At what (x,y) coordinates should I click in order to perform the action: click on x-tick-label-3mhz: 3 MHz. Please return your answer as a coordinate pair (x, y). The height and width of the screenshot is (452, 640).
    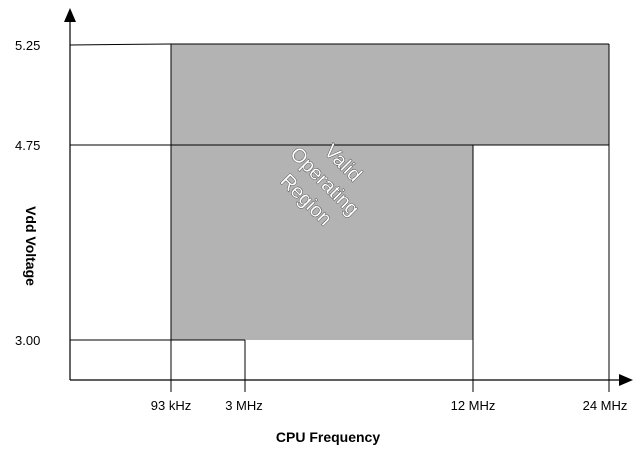
    Looking at the image, I should click on (244, 405).